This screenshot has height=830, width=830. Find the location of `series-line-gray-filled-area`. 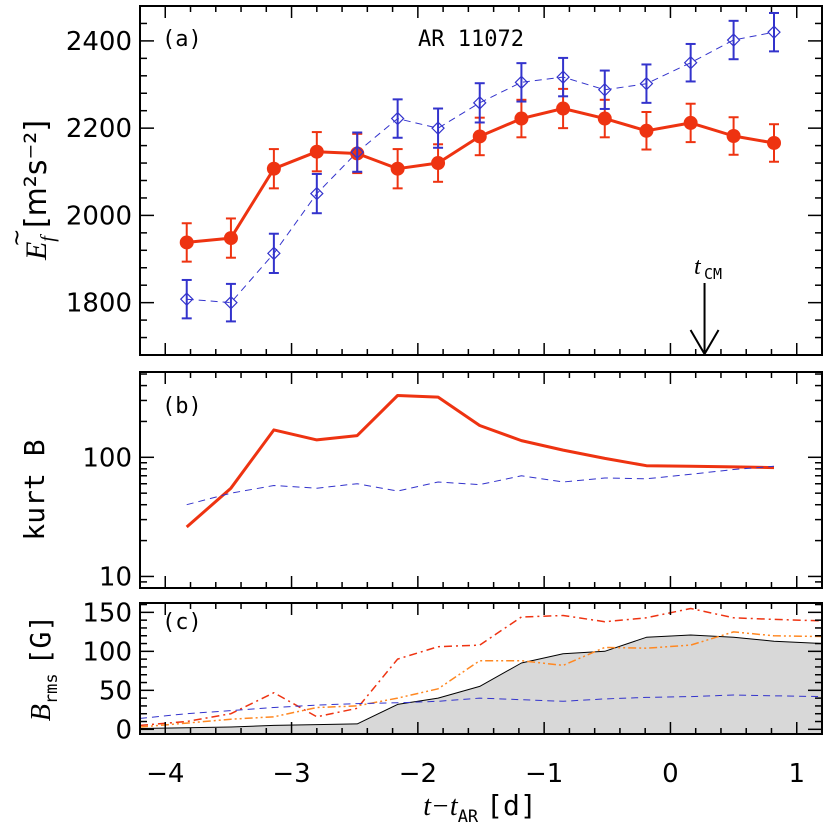

series-line-gray-filled-area is located at coordinates (481, 681).